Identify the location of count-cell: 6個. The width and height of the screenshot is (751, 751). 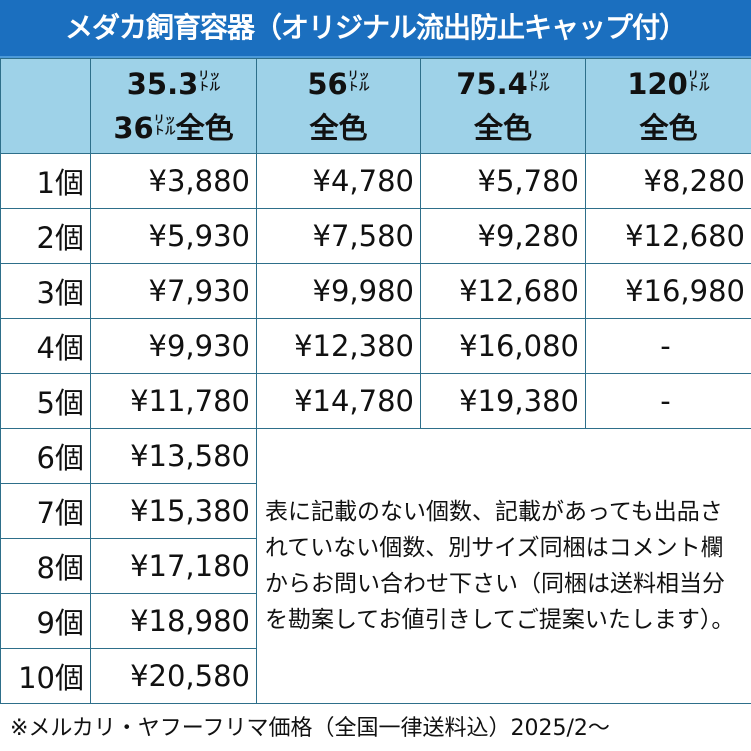
(45, 456).